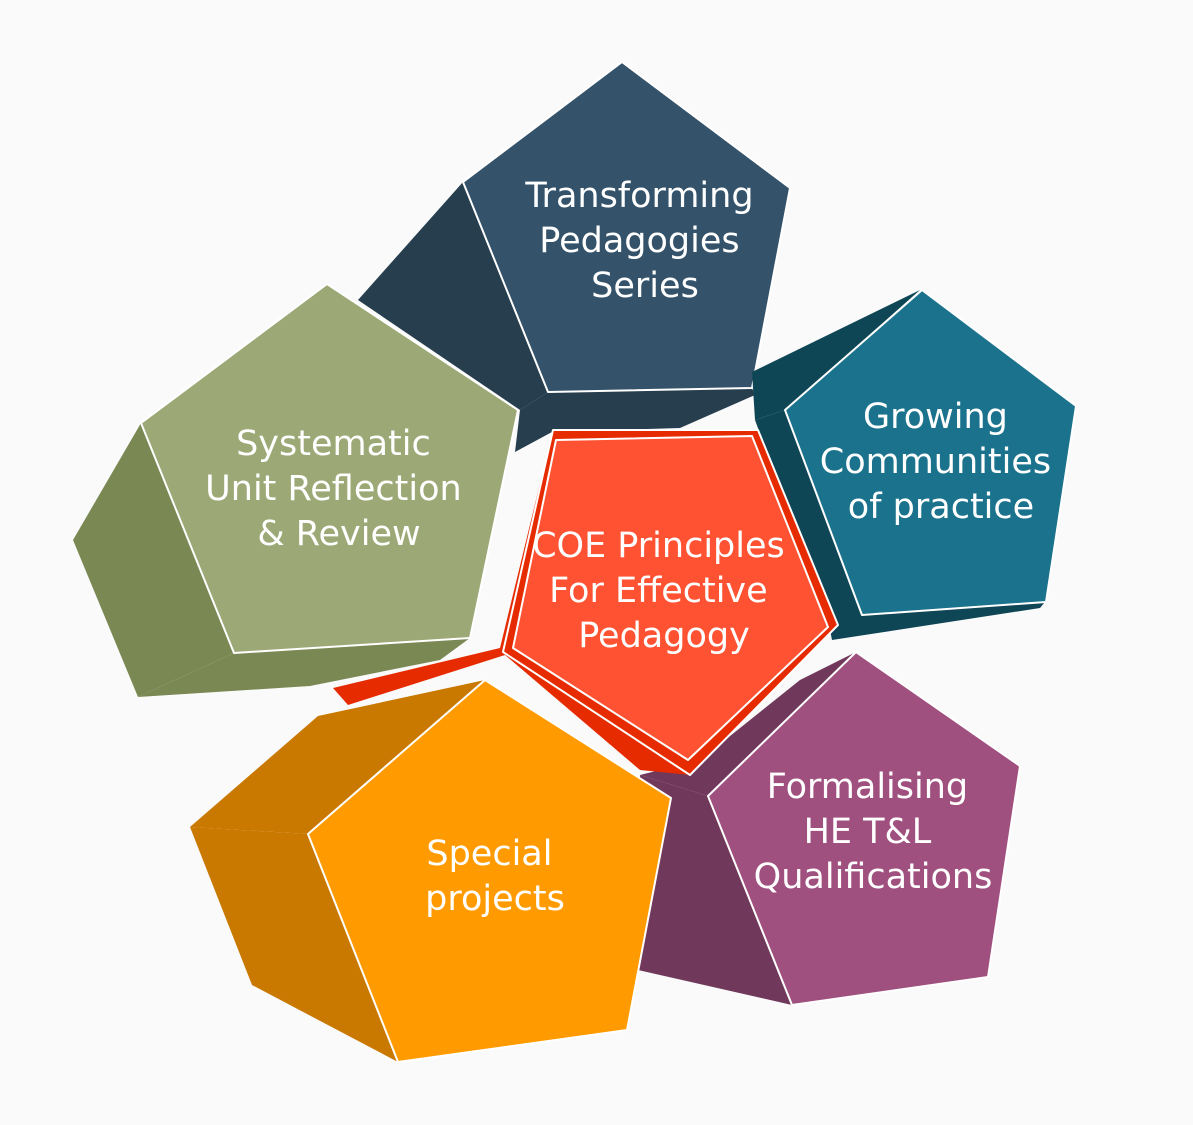  Describe the element at coordinates (333, 489) in the screenshot. I see `petal-systematic-label-2: Unit Reflection` at that location.